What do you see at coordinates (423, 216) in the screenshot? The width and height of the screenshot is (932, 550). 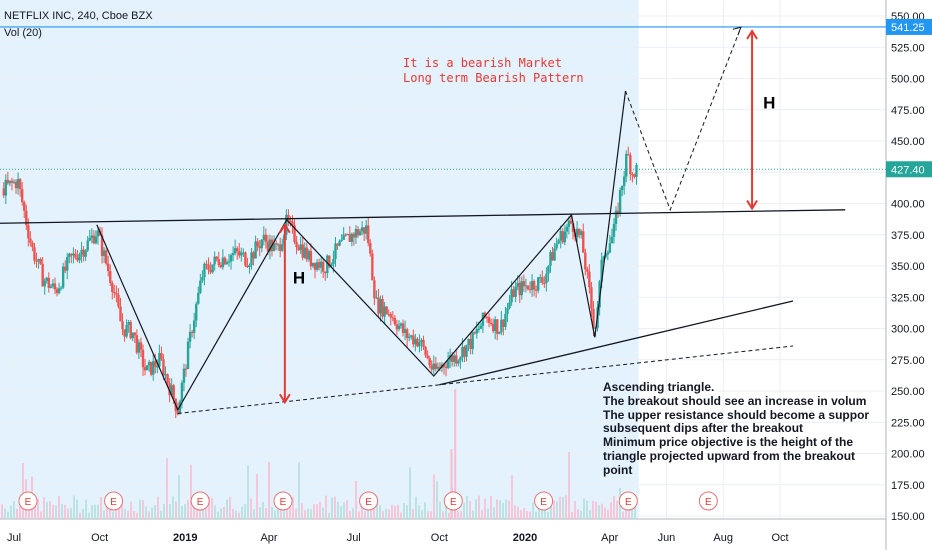 I see `resistance-trendline` at bounding box center [423, 216].